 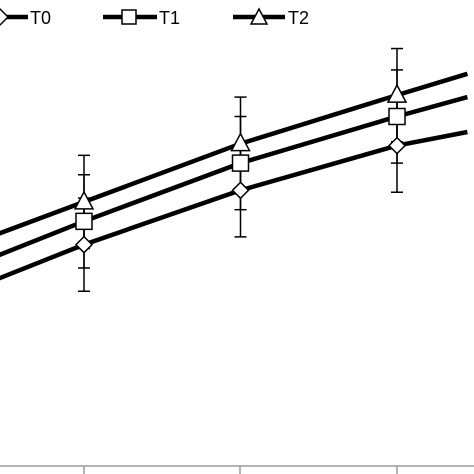 I want to click on x-axis, so click(x=237, y=469).